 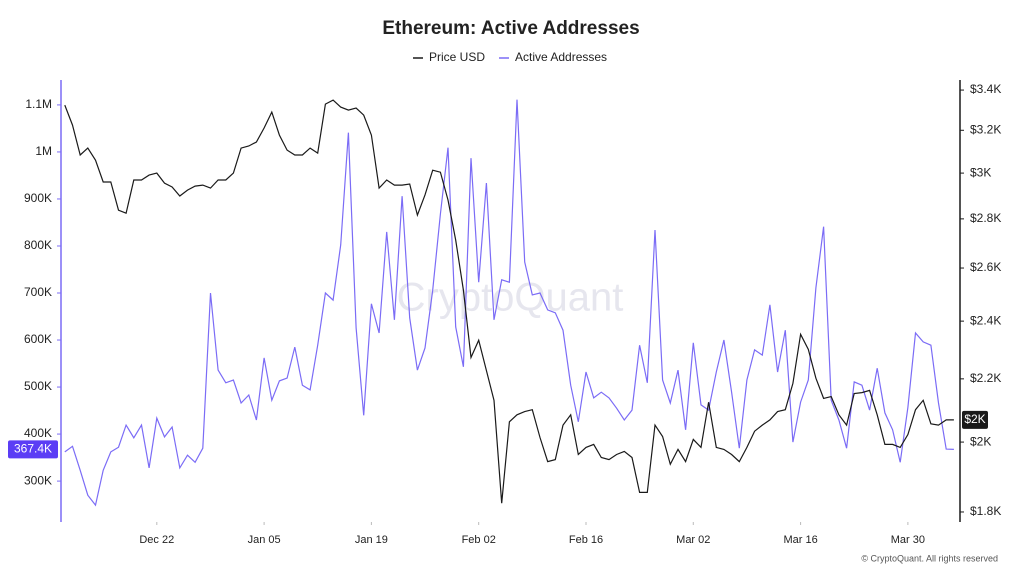 What do you see at coordinates (43, 151) in the screenshot?
I see `y-tick-label: 1M` at bounding box center [43, 151].